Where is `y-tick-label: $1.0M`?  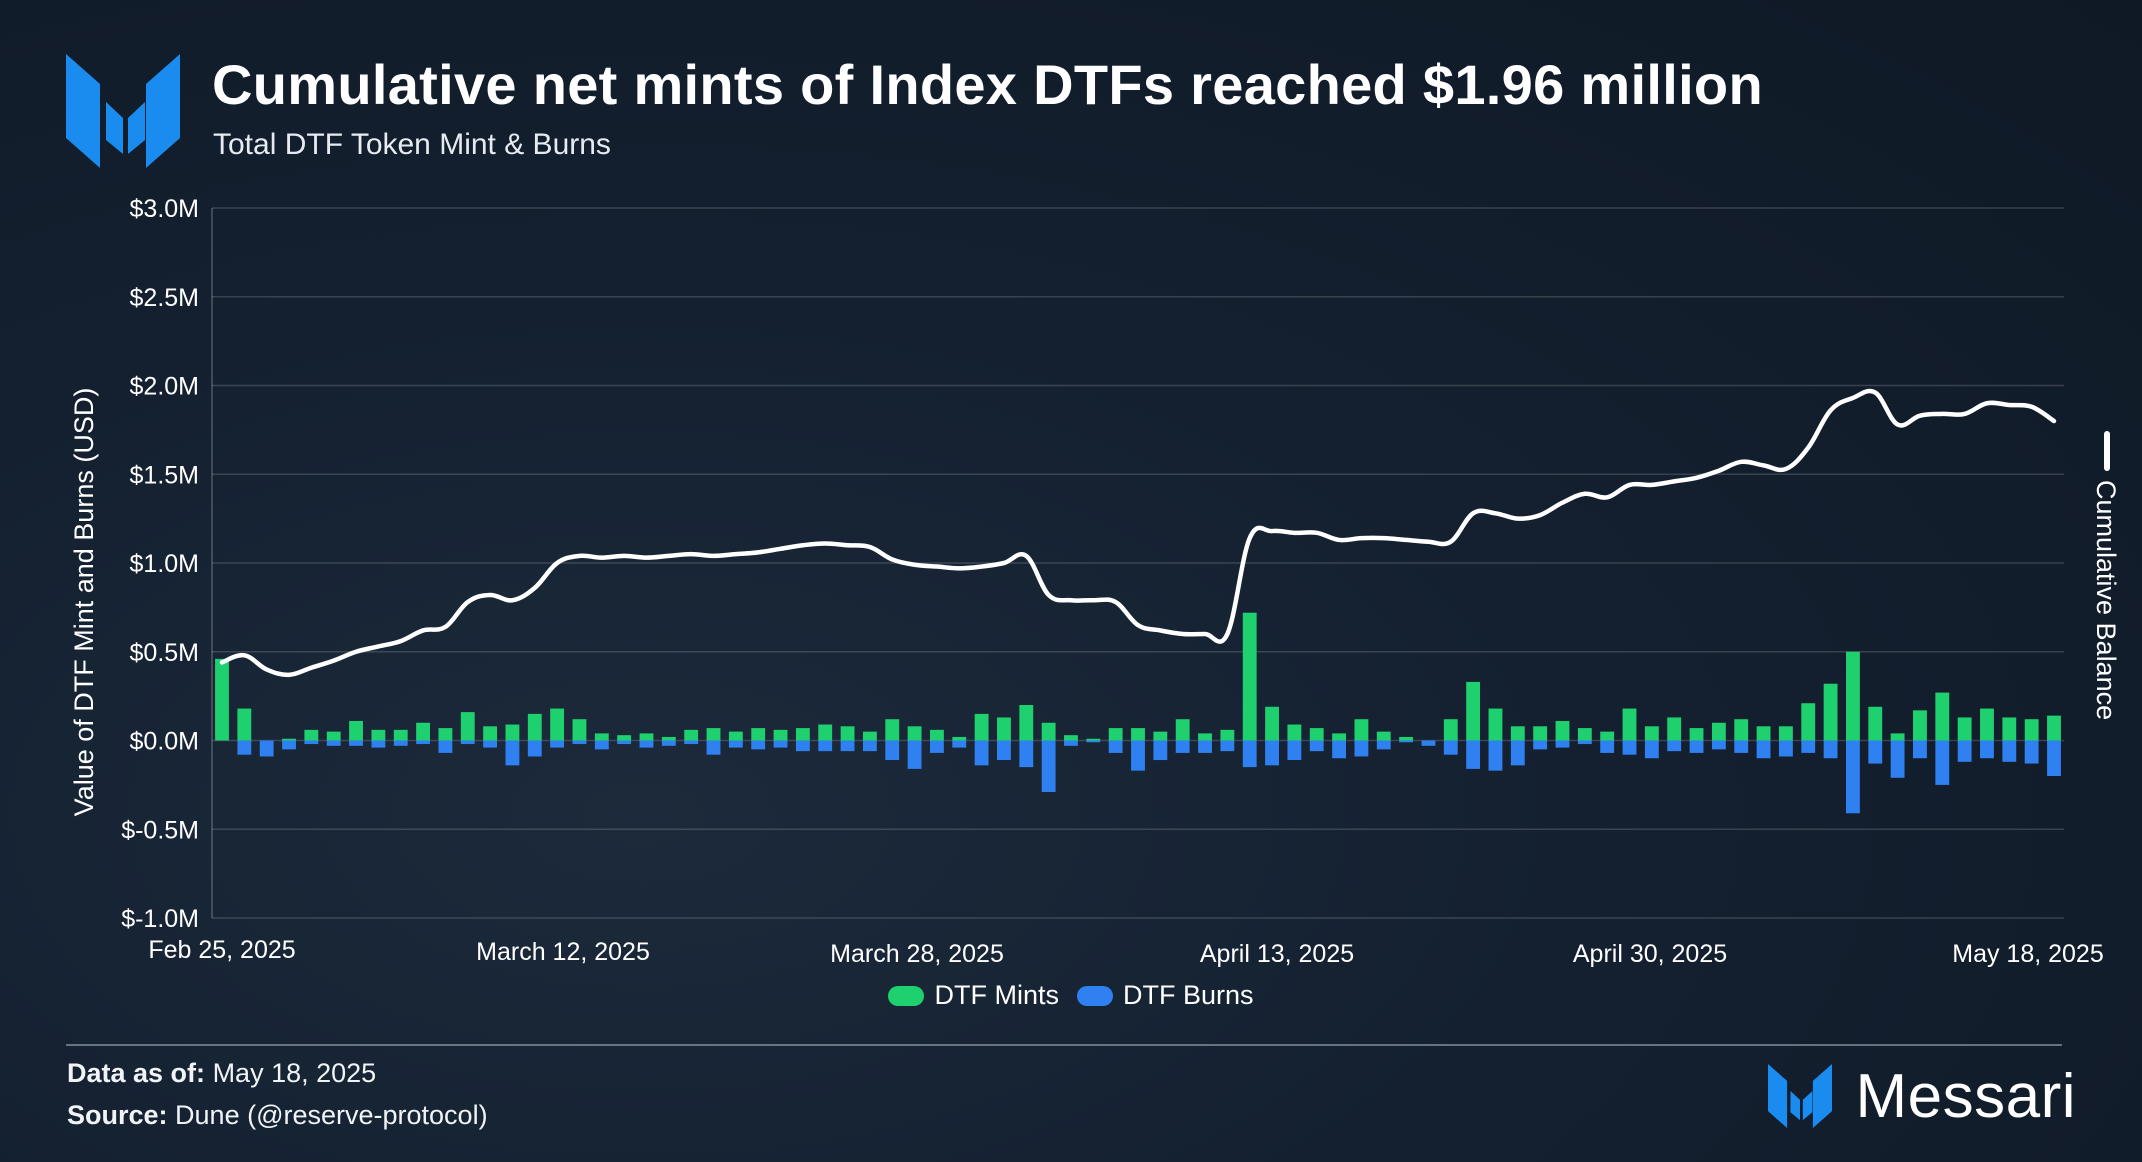
y-tick-label: $1.0M is located at coordinates (164, 564).